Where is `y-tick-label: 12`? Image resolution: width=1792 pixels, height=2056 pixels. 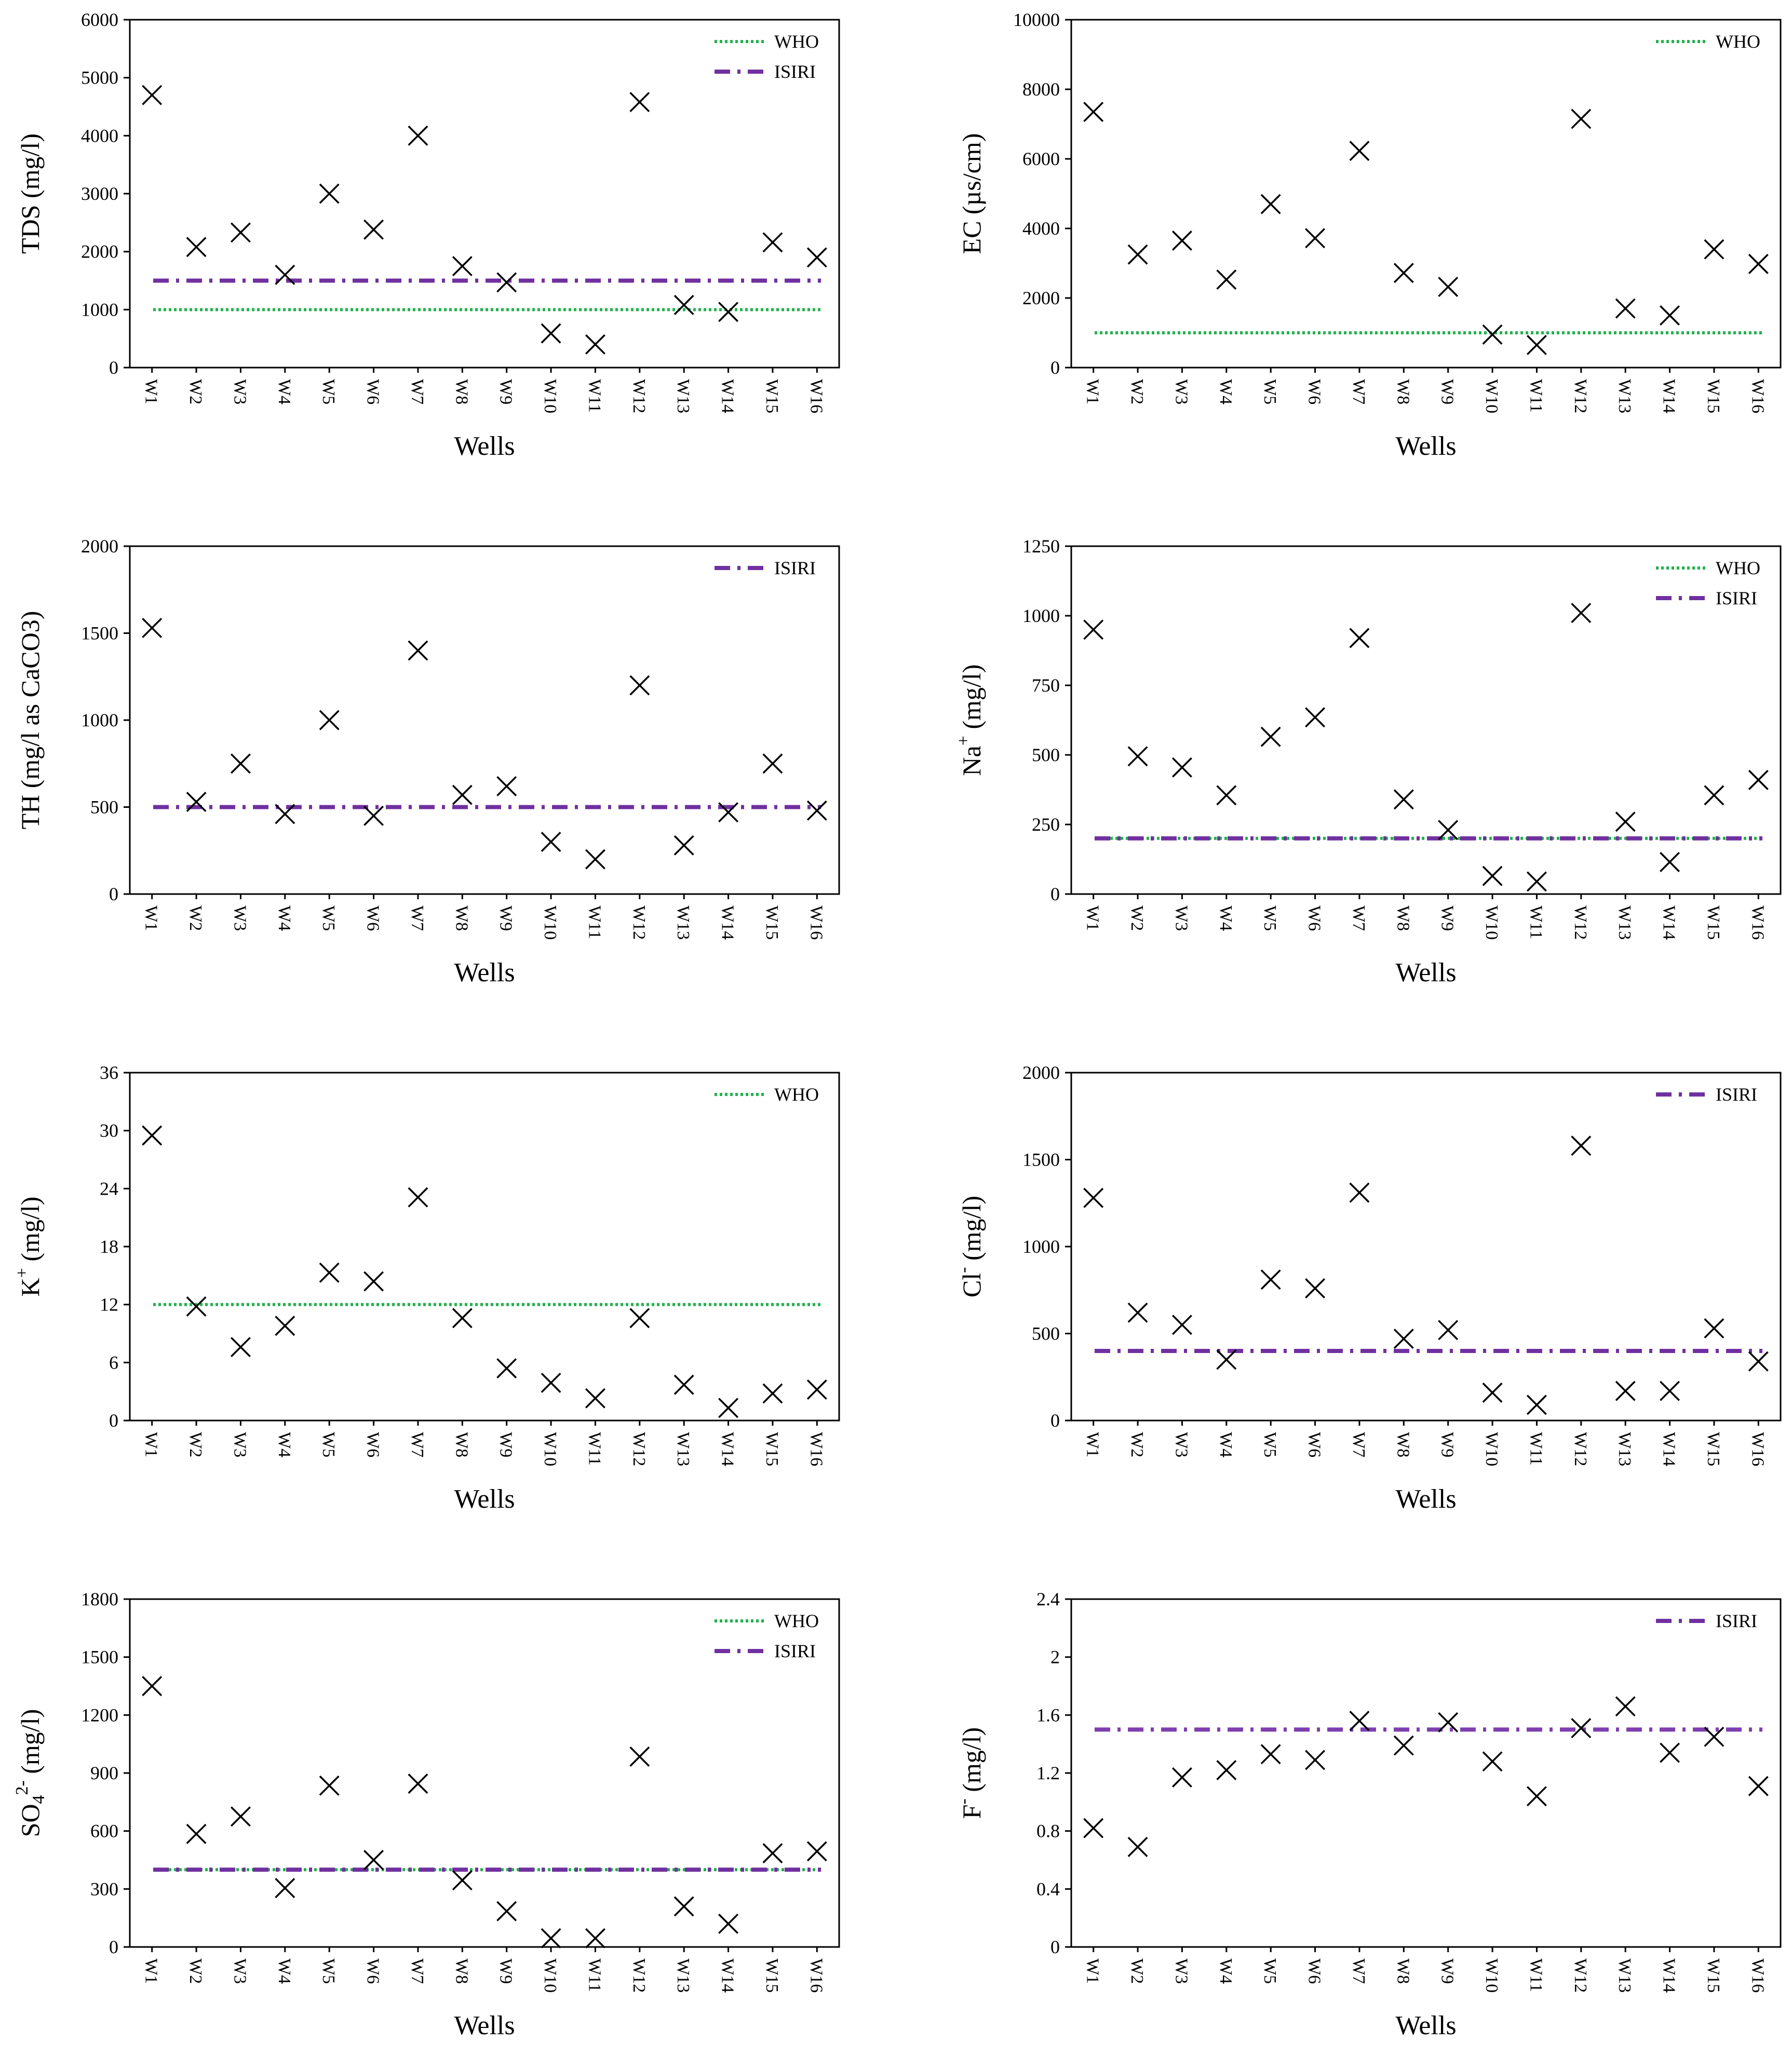 y-tick-label: 12 is located at coordinates (109, 1304).